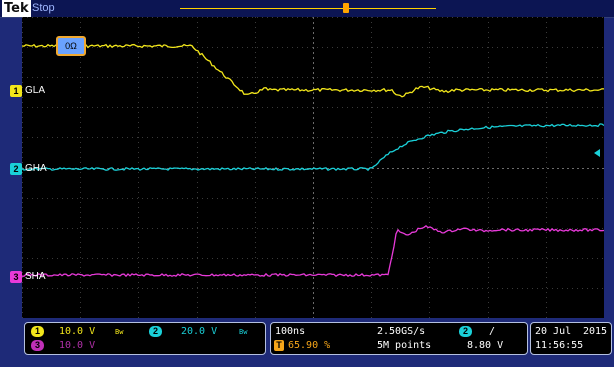 This screenshot has width=614, height=367. What do you see at coordinates (313, 251) in the screenshot?
I see `channel-3-trace` at bounding box center [313, 251].